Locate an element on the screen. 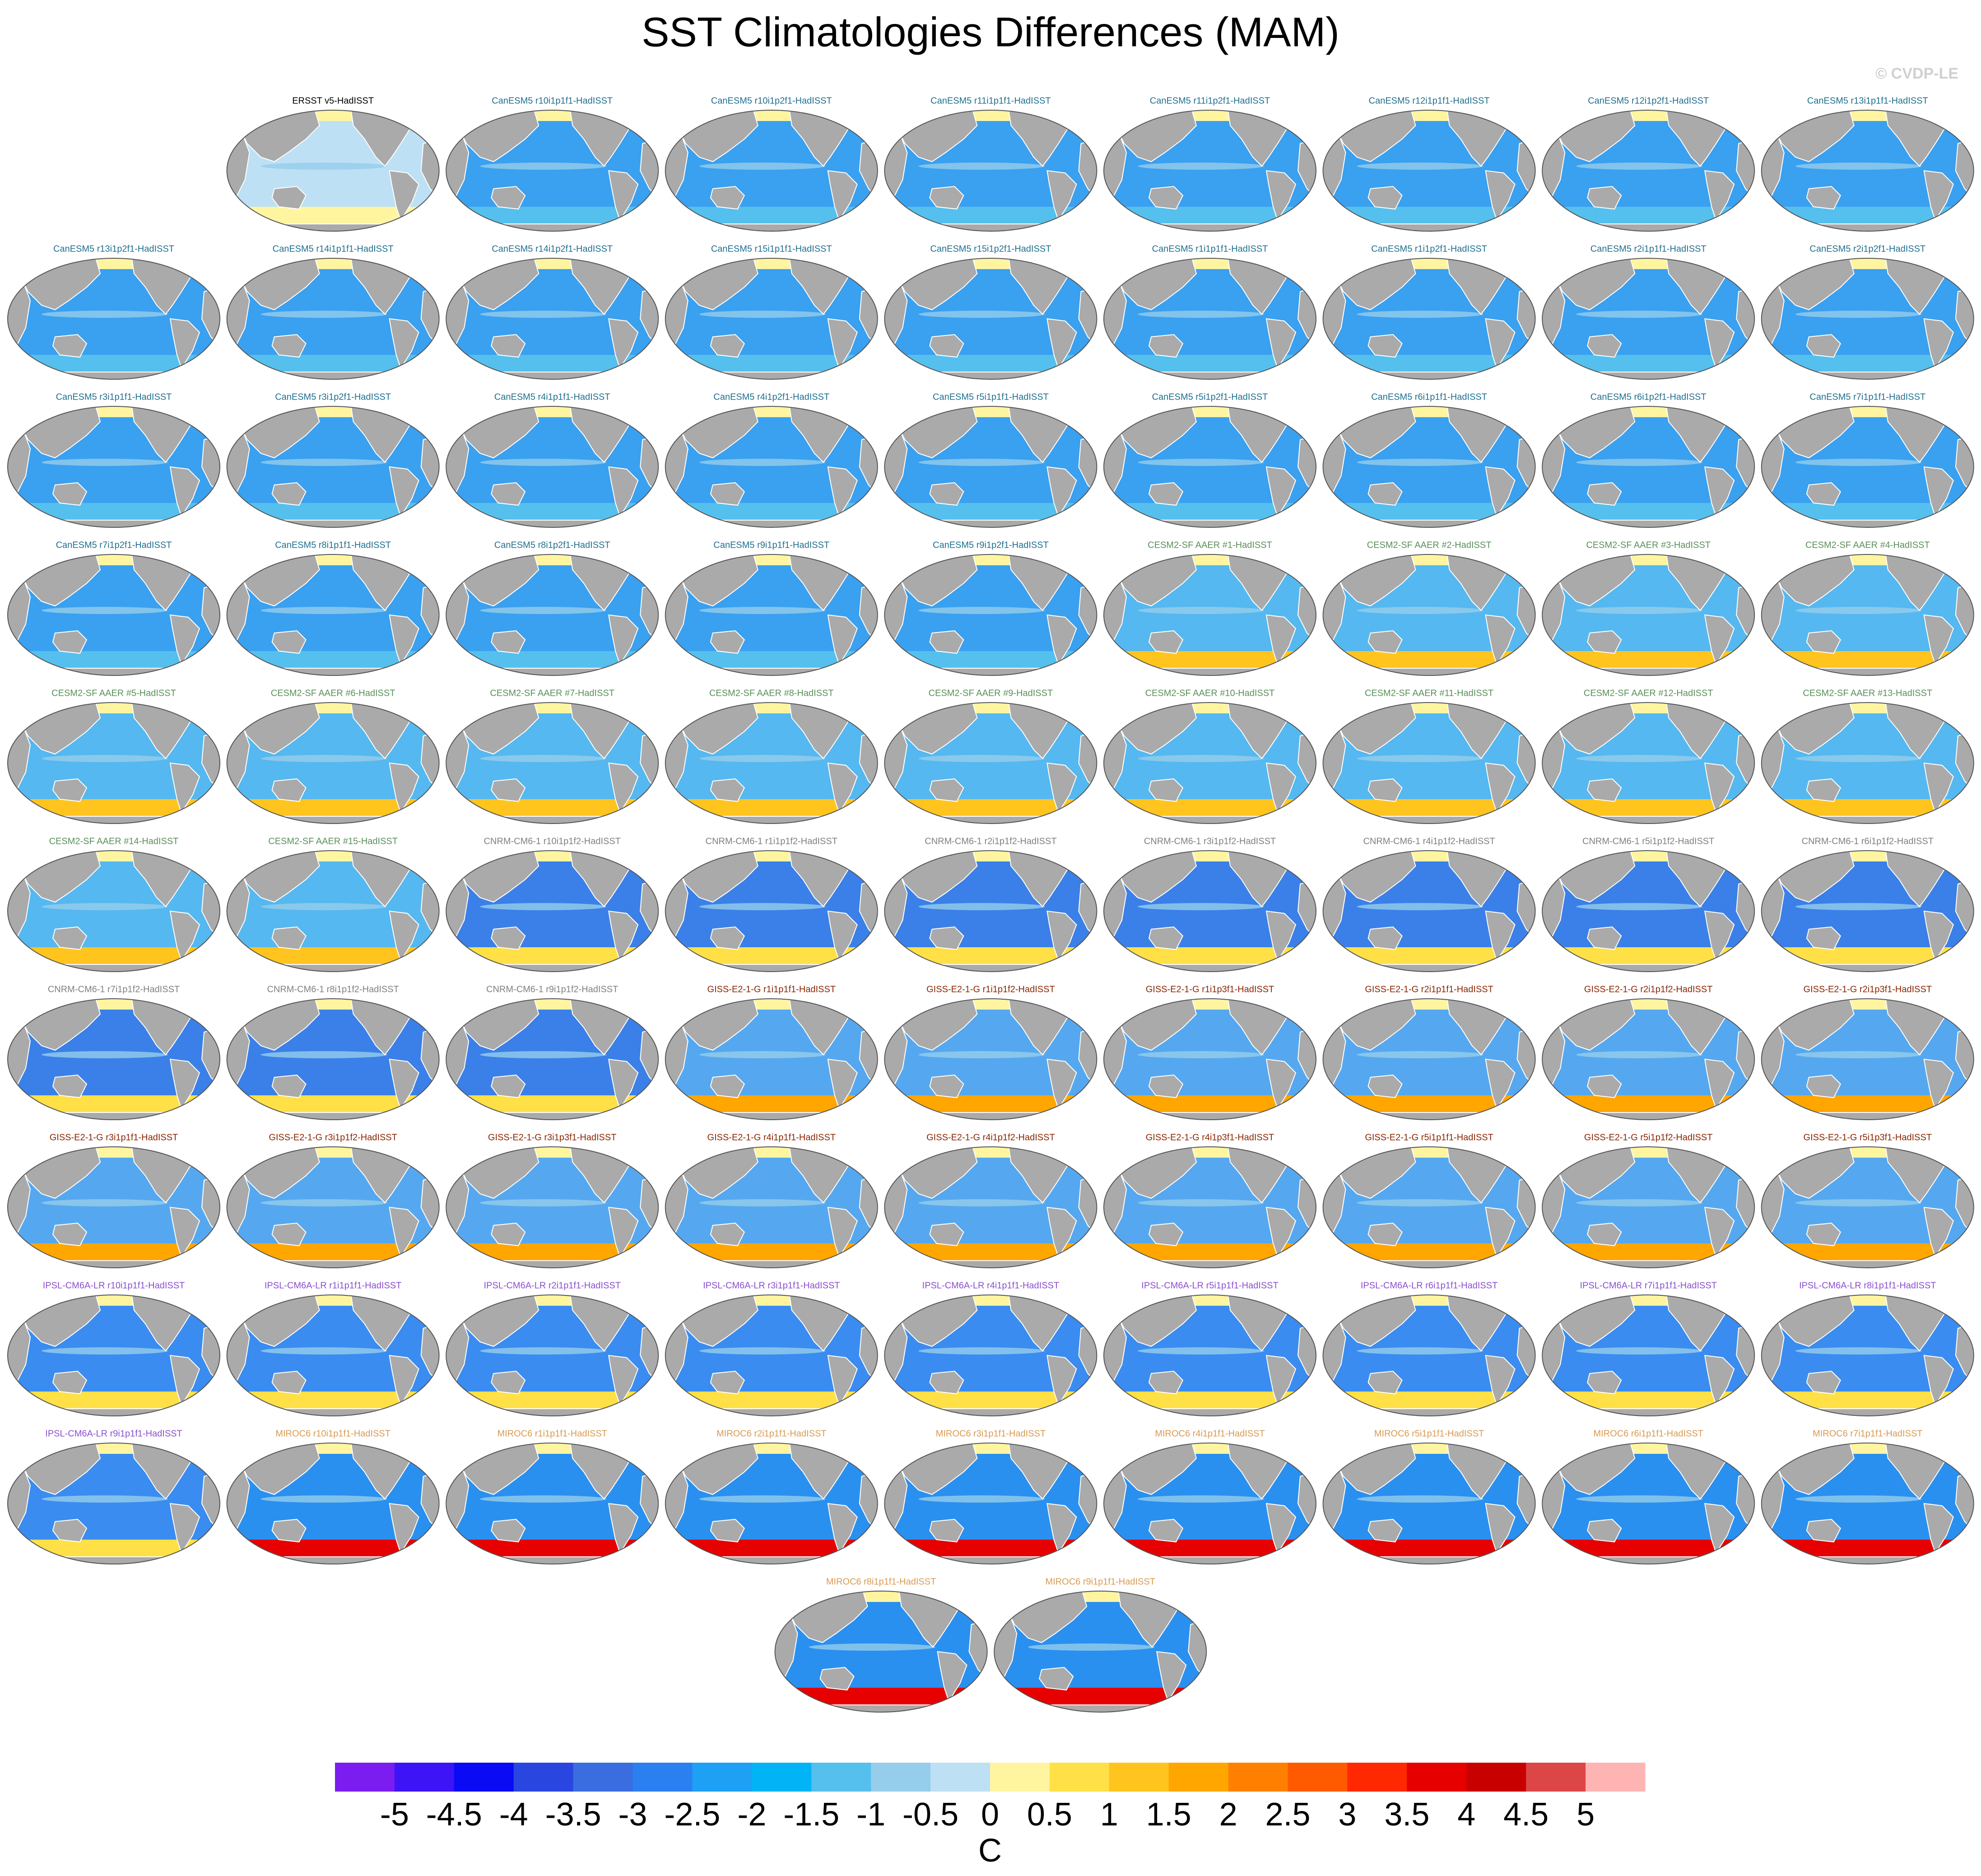 The height and width of the screenshot is (1876, 1981). panel-label: CanESM5 r14i1p2f1-HadISST is located at coordinates (552, 249).